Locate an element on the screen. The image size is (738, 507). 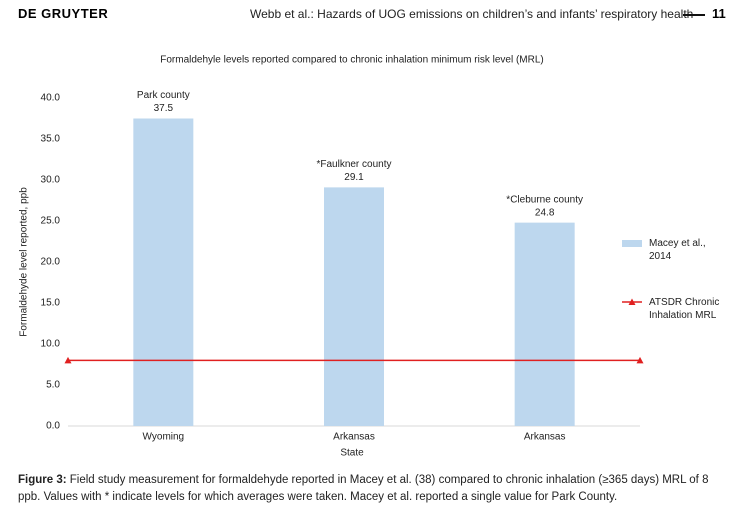
y-tick-label: 0.0 is located at coordinates (53, 426).